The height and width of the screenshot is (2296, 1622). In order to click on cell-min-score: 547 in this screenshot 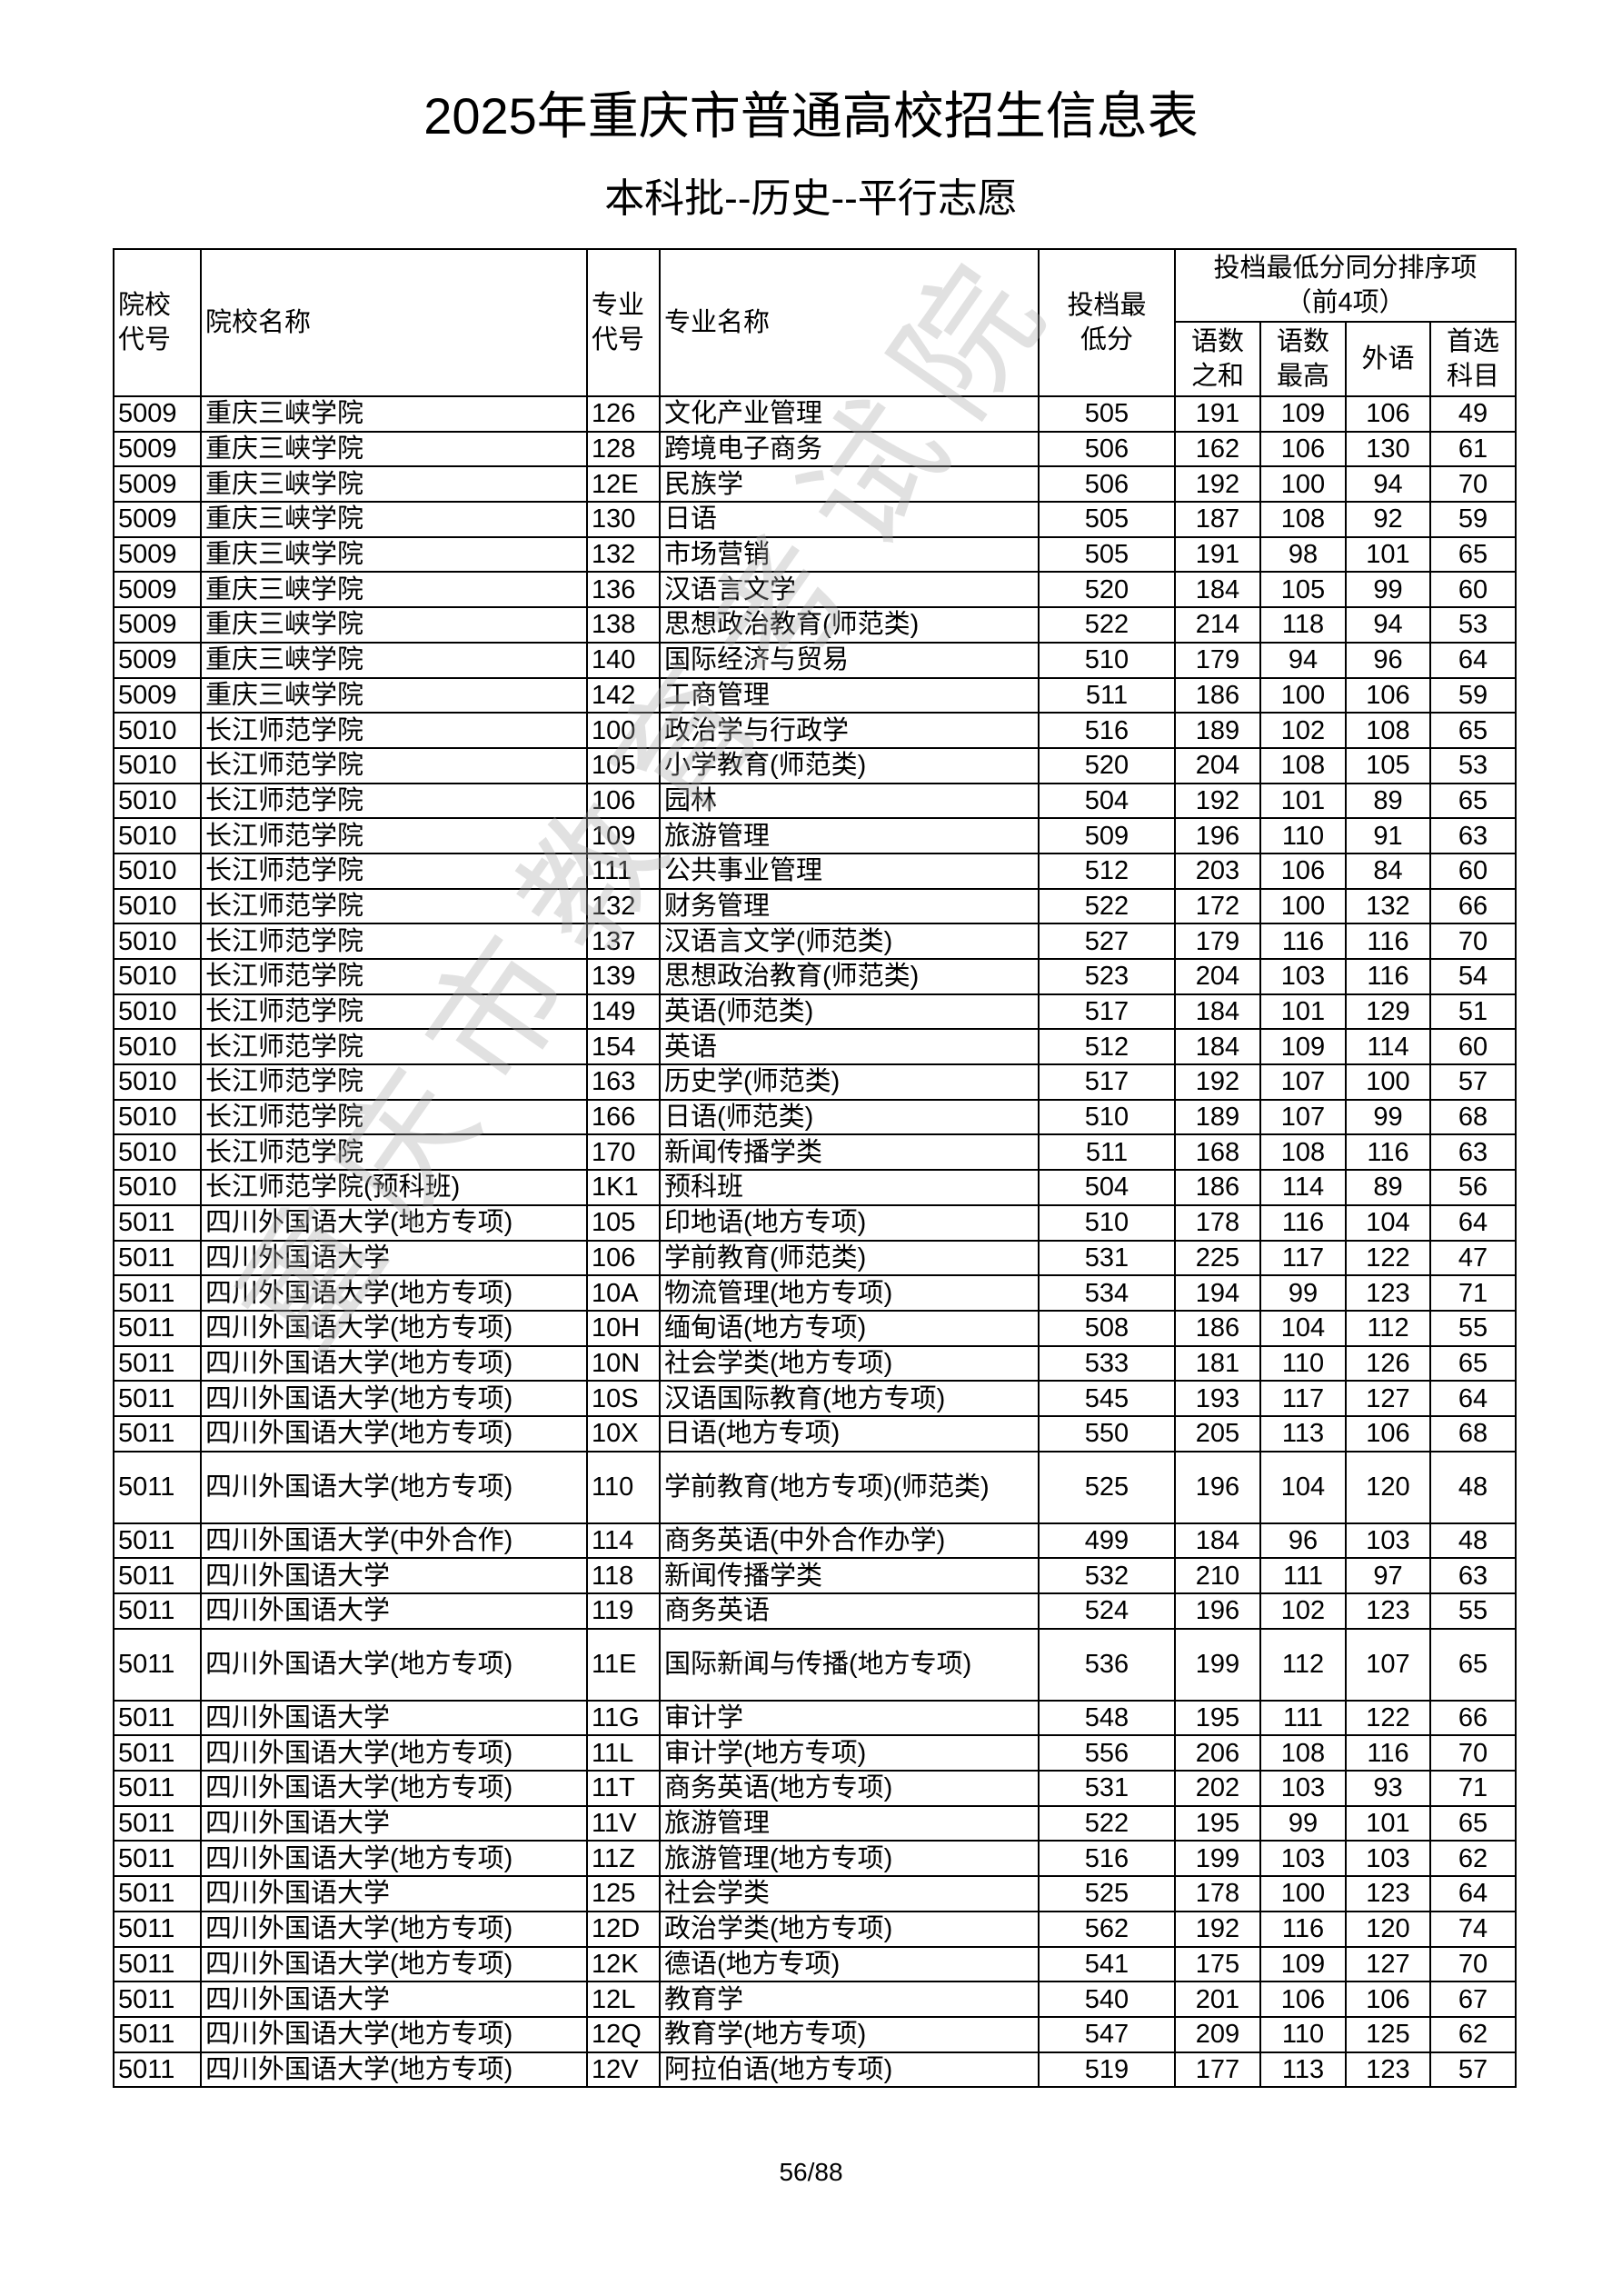, I will do `click(1107, 2034)`.